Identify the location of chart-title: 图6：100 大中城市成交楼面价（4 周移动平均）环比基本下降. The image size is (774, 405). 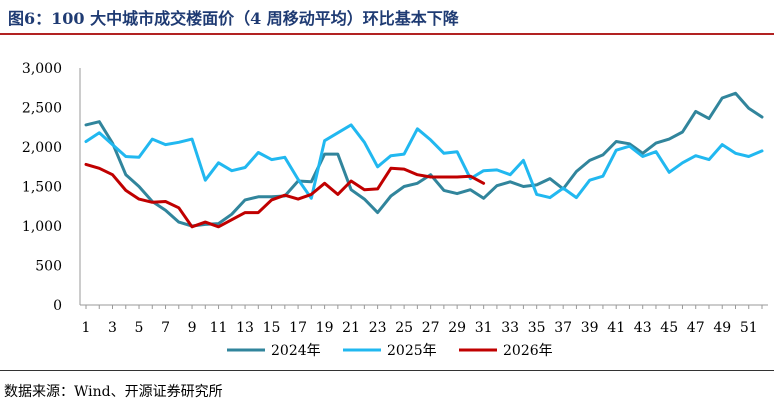
(233, 18).